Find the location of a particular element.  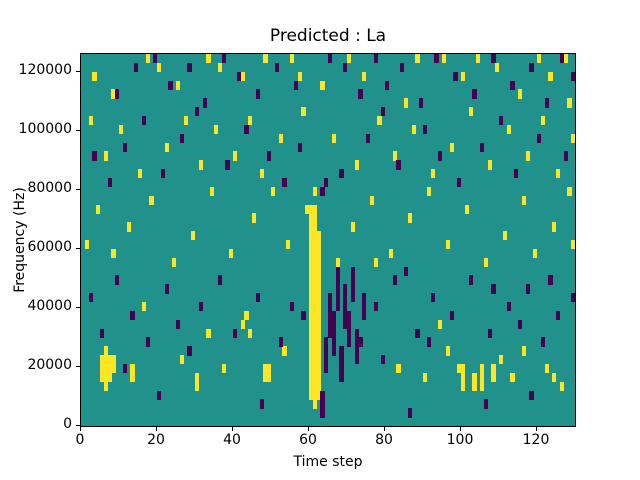

y-tick-label: 120000 is located at coordinates (45, 69).